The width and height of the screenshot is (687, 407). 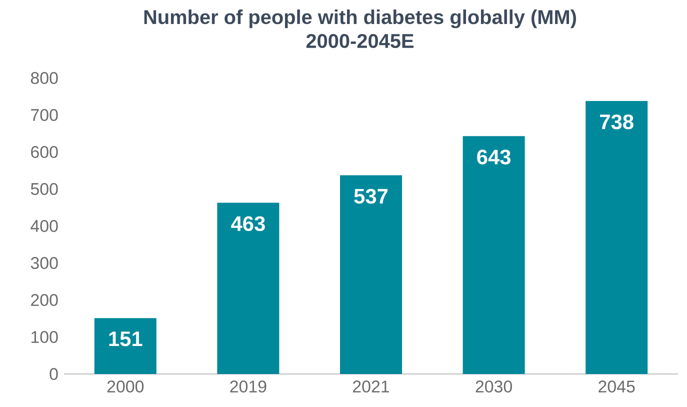 I want to click on y-tick-label: 100, so click(x=45, y=337).